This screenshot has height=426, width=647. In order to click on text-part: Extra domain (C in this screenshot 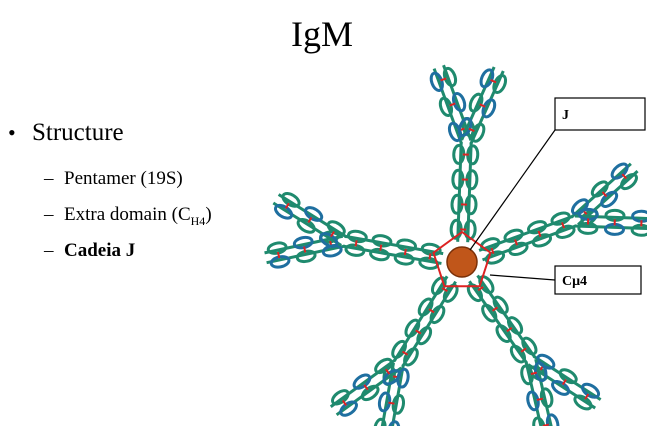, I will do `click(127, 214)`.